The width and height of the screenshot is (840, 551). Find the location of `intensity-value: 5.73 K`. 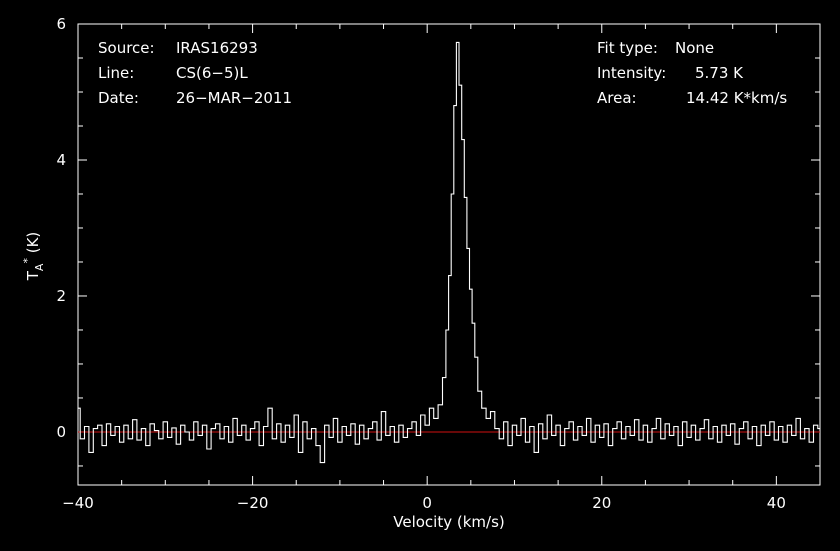

intensity-value: 5.73 K is located at coordinates (719, 73).